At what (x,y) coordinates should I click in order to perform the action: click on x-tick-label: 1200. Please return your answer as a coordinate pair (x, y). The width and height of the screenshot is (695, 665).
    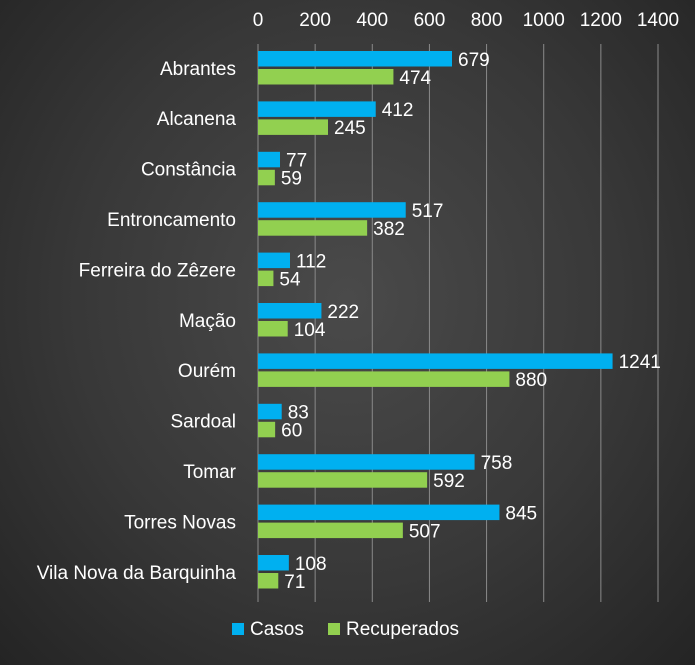
    Looking at the image, I should click on (601, 20).